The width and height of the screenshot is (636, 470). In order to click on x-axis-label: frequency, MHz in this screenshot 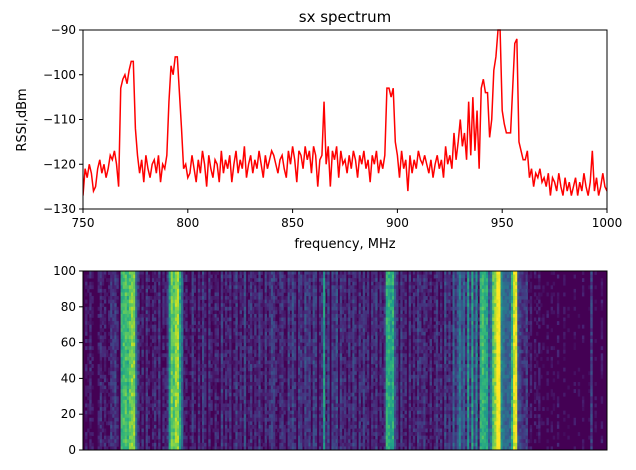, I will do `click(344, 244)`.